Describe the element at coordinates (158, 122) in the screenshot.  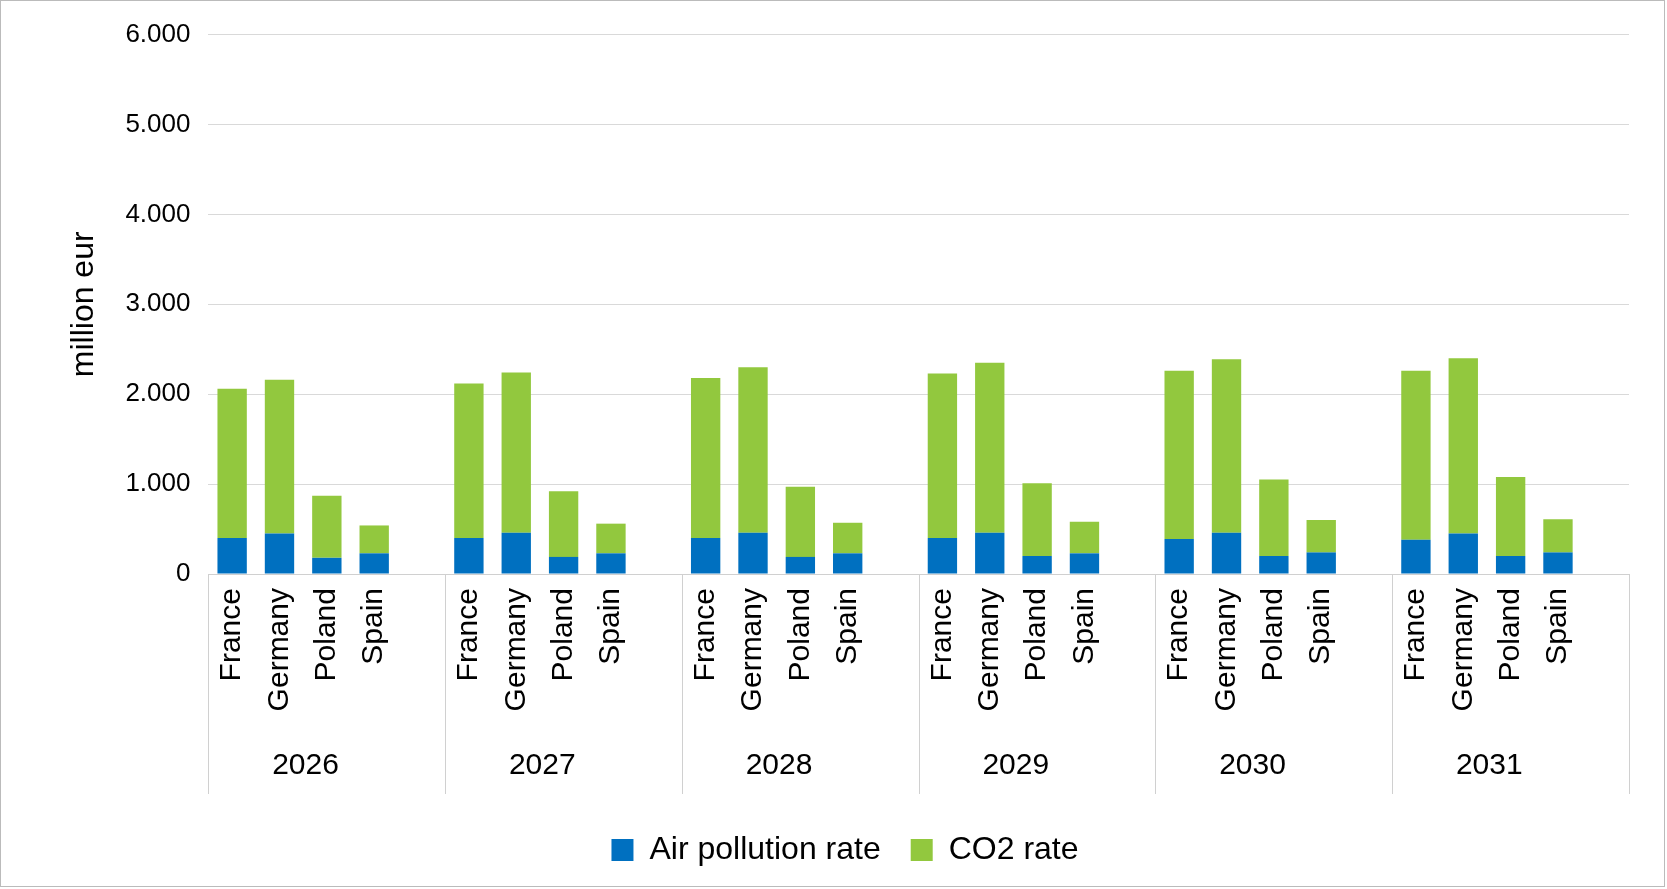
I see `y-tick-label: 5.000` at that location.